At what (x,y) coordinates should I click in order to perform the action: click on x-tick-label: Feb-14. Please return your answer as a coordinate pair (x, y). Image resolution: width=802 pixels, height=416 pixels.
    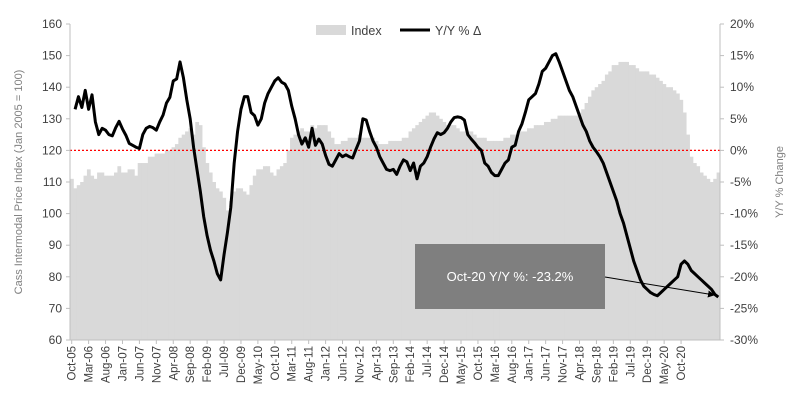
    Looking at the image, I should click on (411, 363).